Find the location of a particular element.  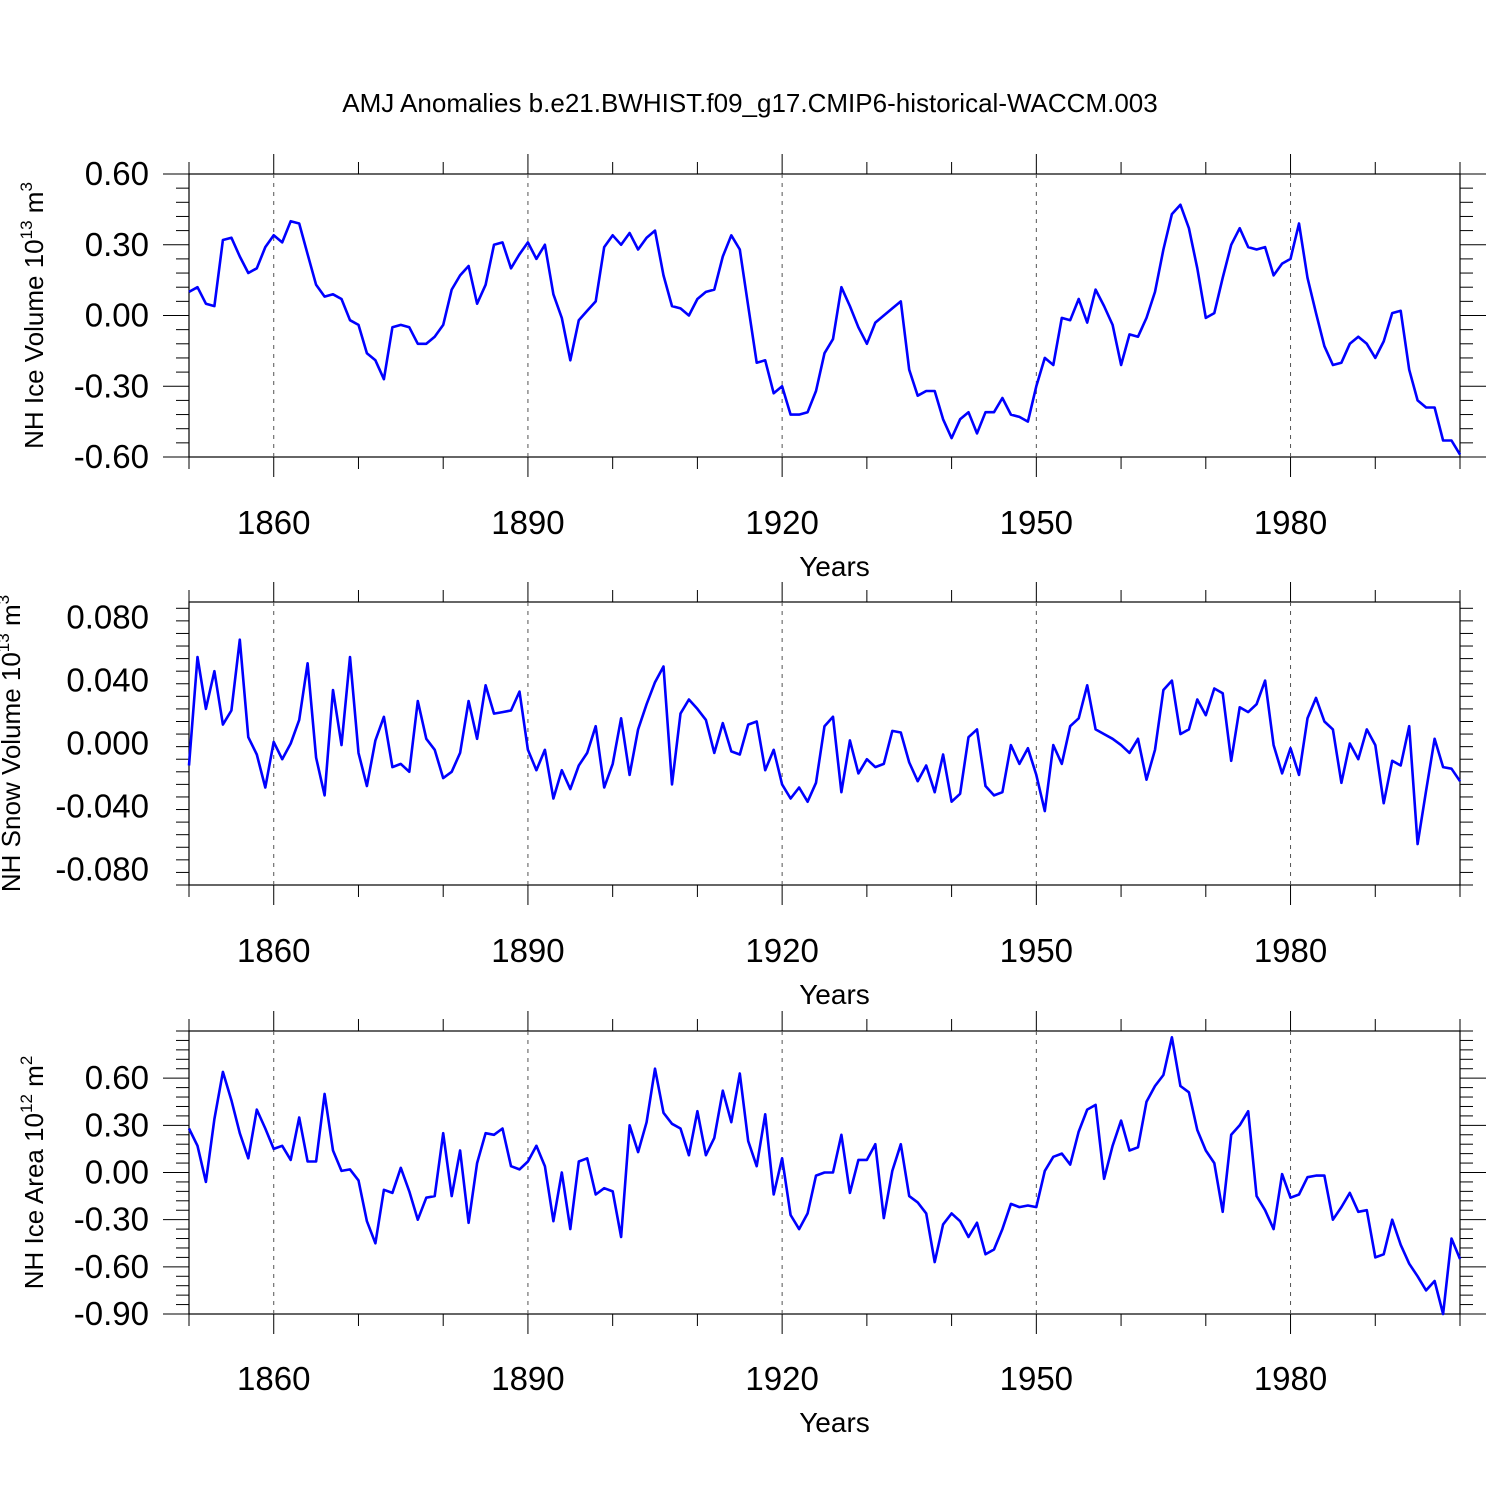

snow-volume-x-tick-label: 1920 is located at coordinates (781, 950).